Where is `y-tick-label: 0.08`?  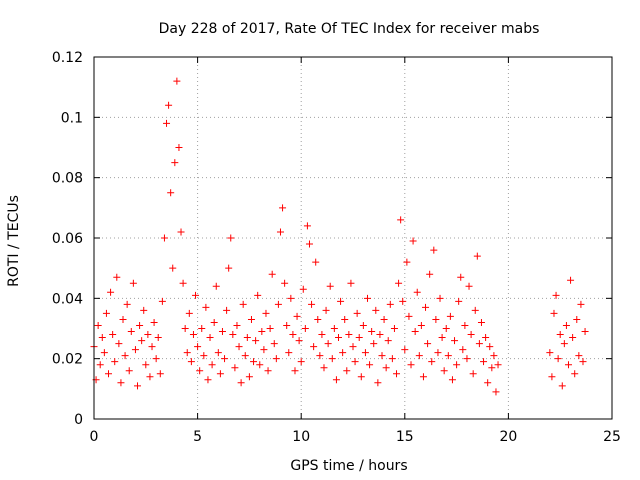
y-tick-label: 0.08 is located at coordinates (67, 179).